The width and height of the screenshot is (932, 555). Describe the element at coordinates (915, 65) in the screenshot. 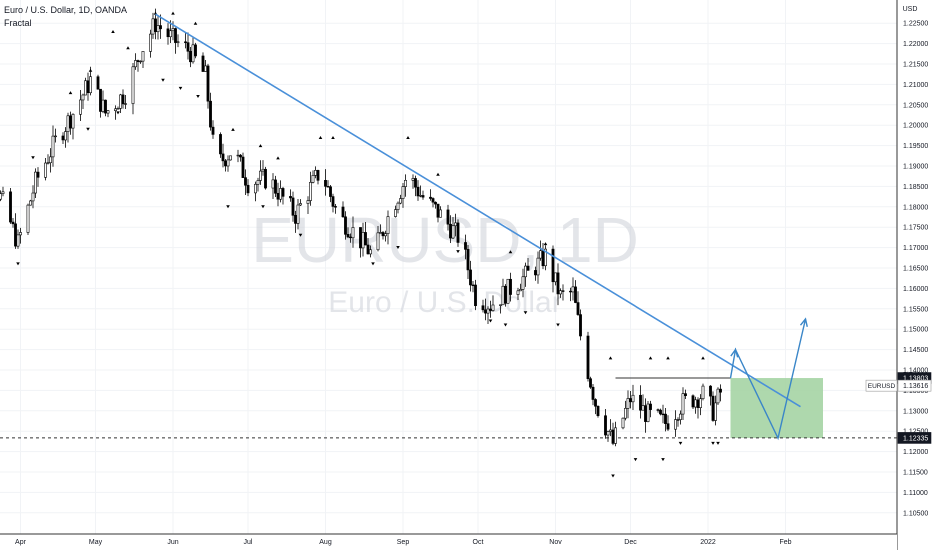

I see `y-tick-label: 1.21500` at that location.